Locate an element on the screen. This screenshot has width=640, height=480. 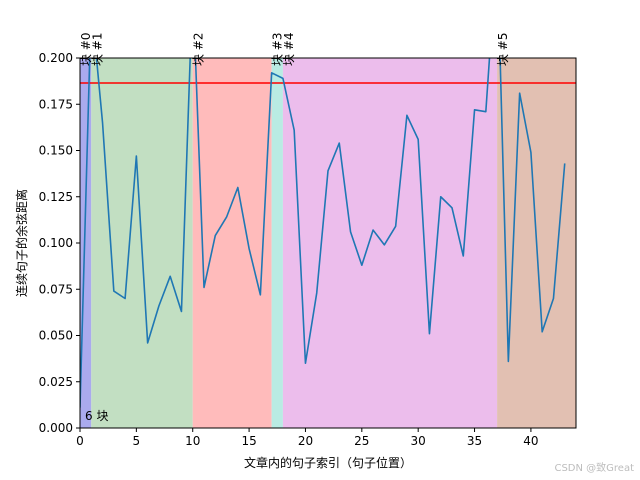
y-tick-label: 0.175 is located at coordinates (56, 104).